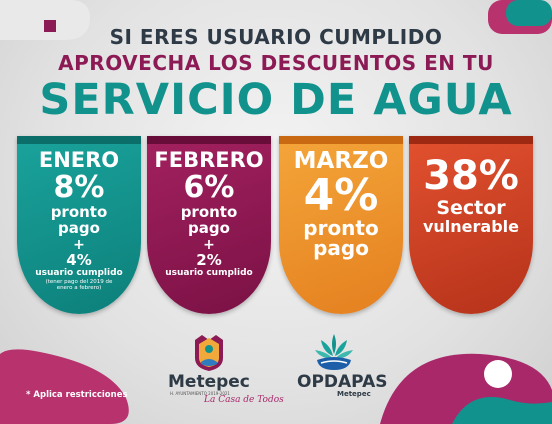 Image resolution: width=552 pixels, height=424 pixels. Describe the element at coordinates (77, 395) in the screenshot. I see `restriction-note: * Aplica restricciones` at that location.